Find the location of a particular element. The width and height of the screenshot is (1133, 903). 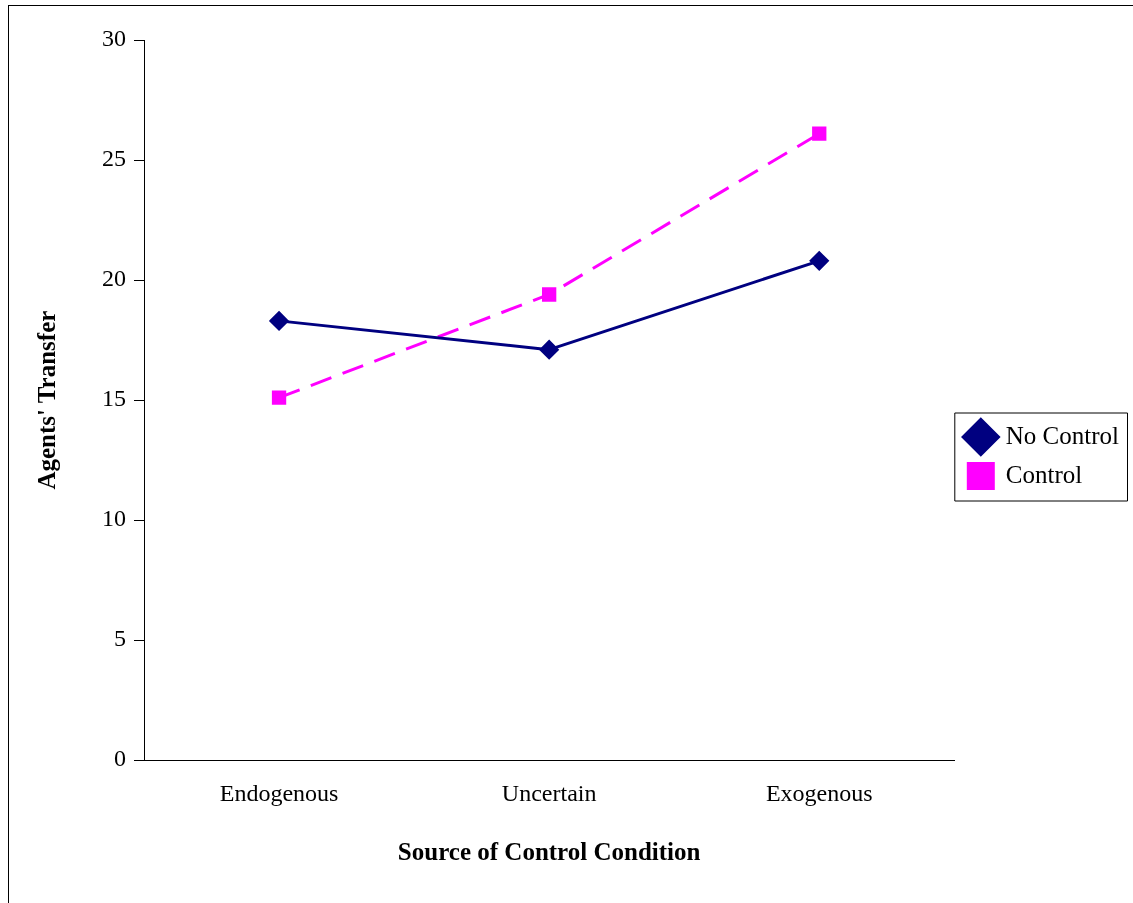

x-tick-label: Uncertain is located at coordinates (549, 792).